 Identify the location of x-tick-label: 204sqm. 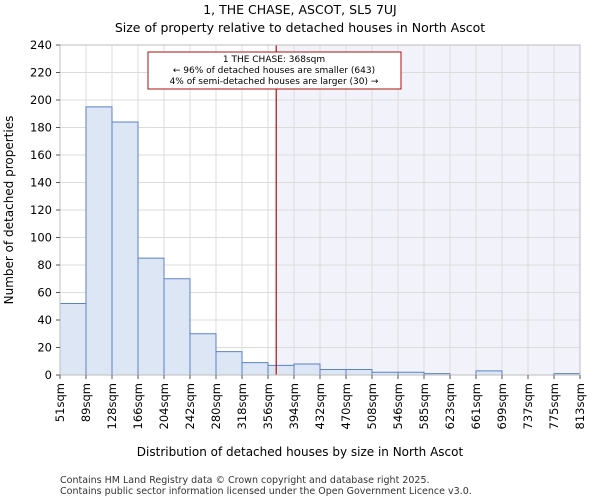
(164, 406).